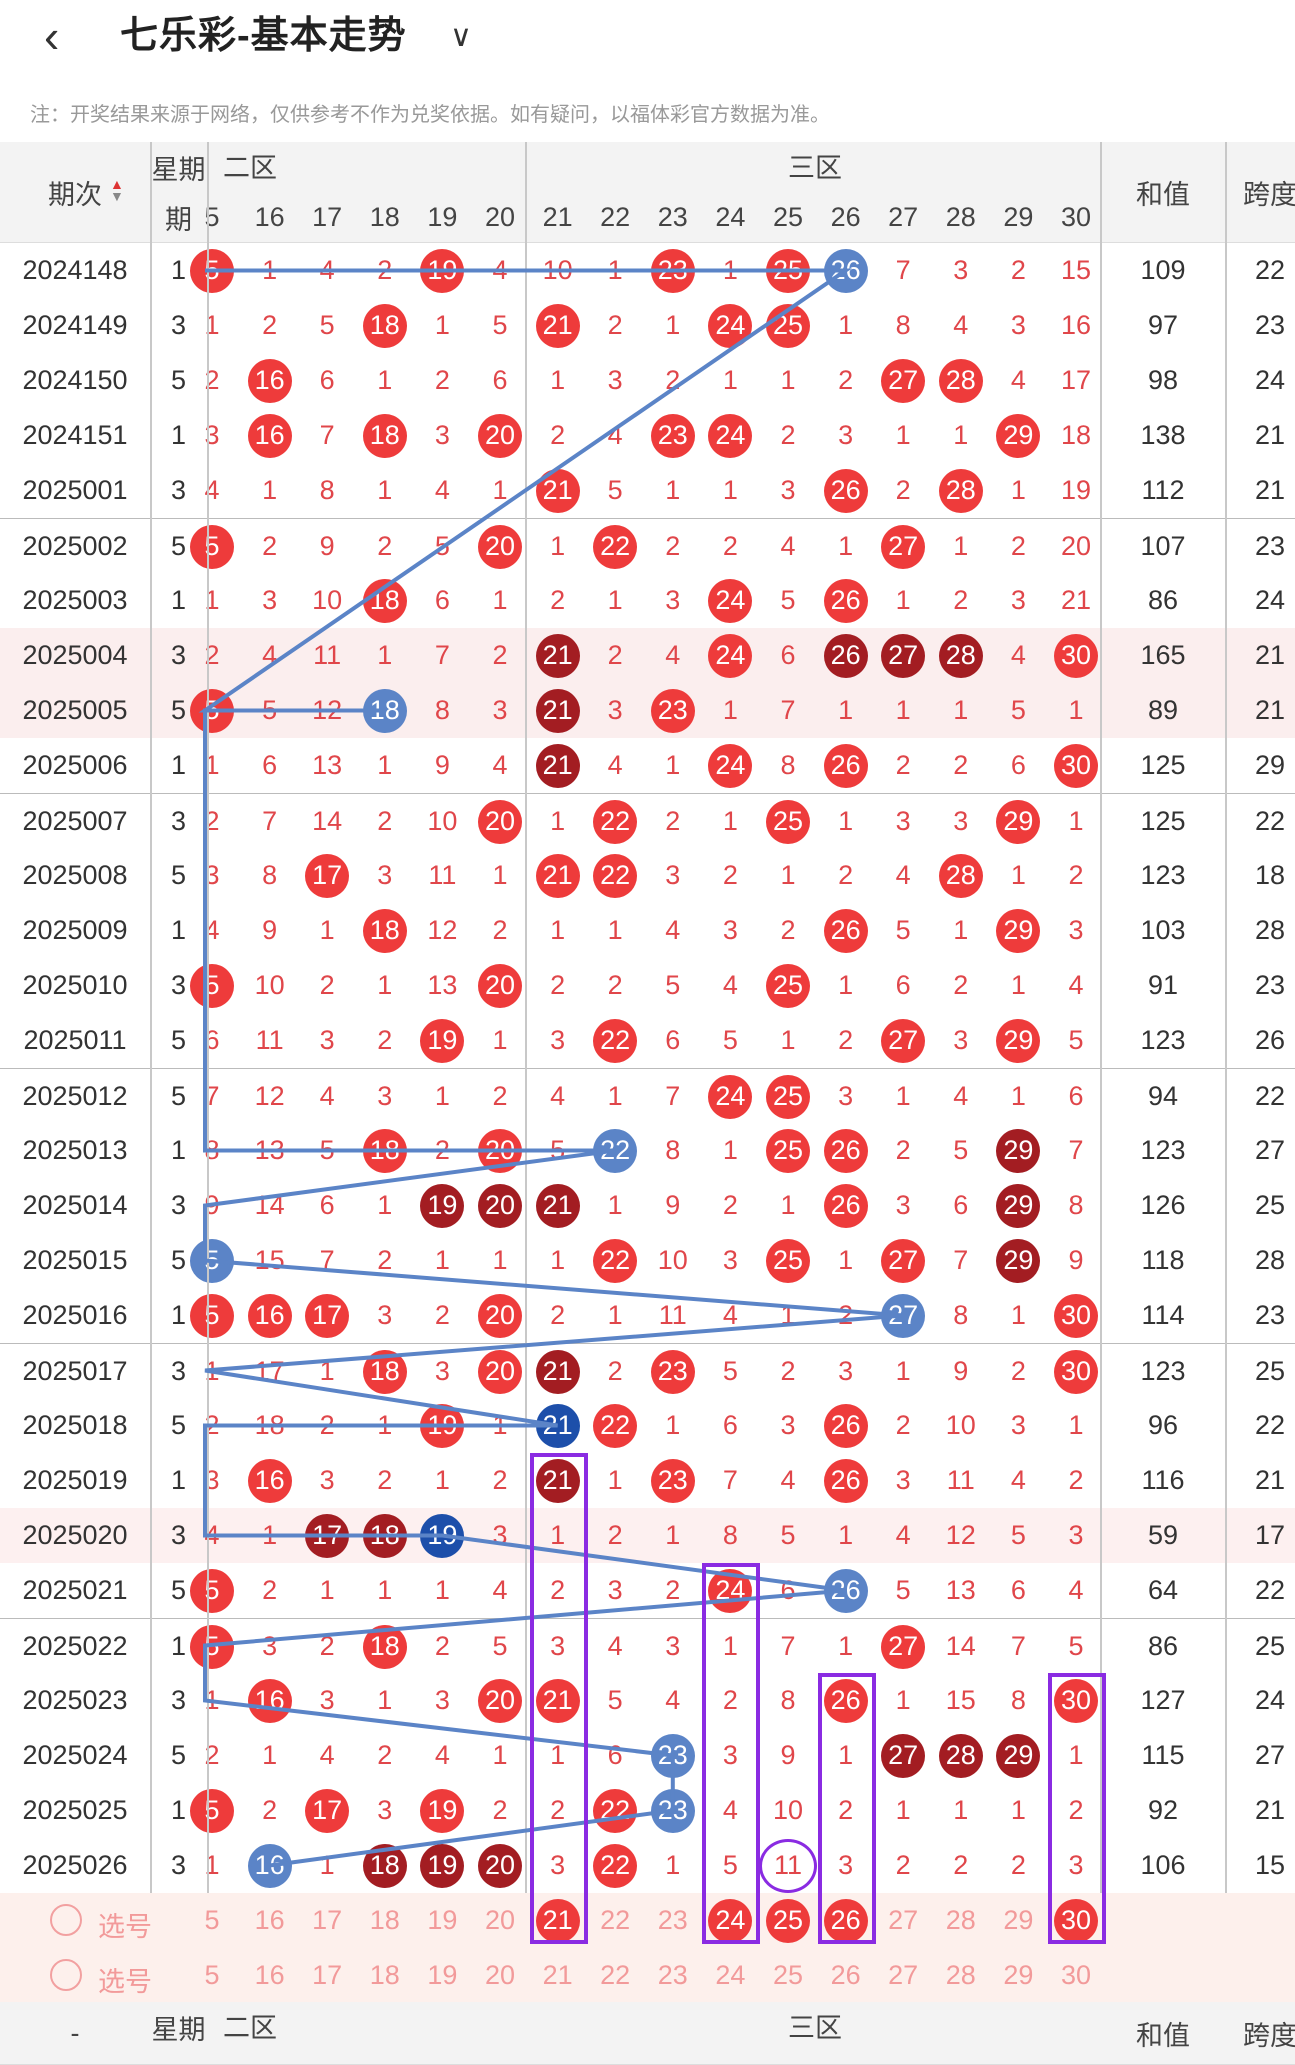 The width and height of the screenshot is (1295, 2065). What do you see at coordinates (64, 36) in the screenshot?
I see `back-button: ‹` at bounding box center [64, 36].